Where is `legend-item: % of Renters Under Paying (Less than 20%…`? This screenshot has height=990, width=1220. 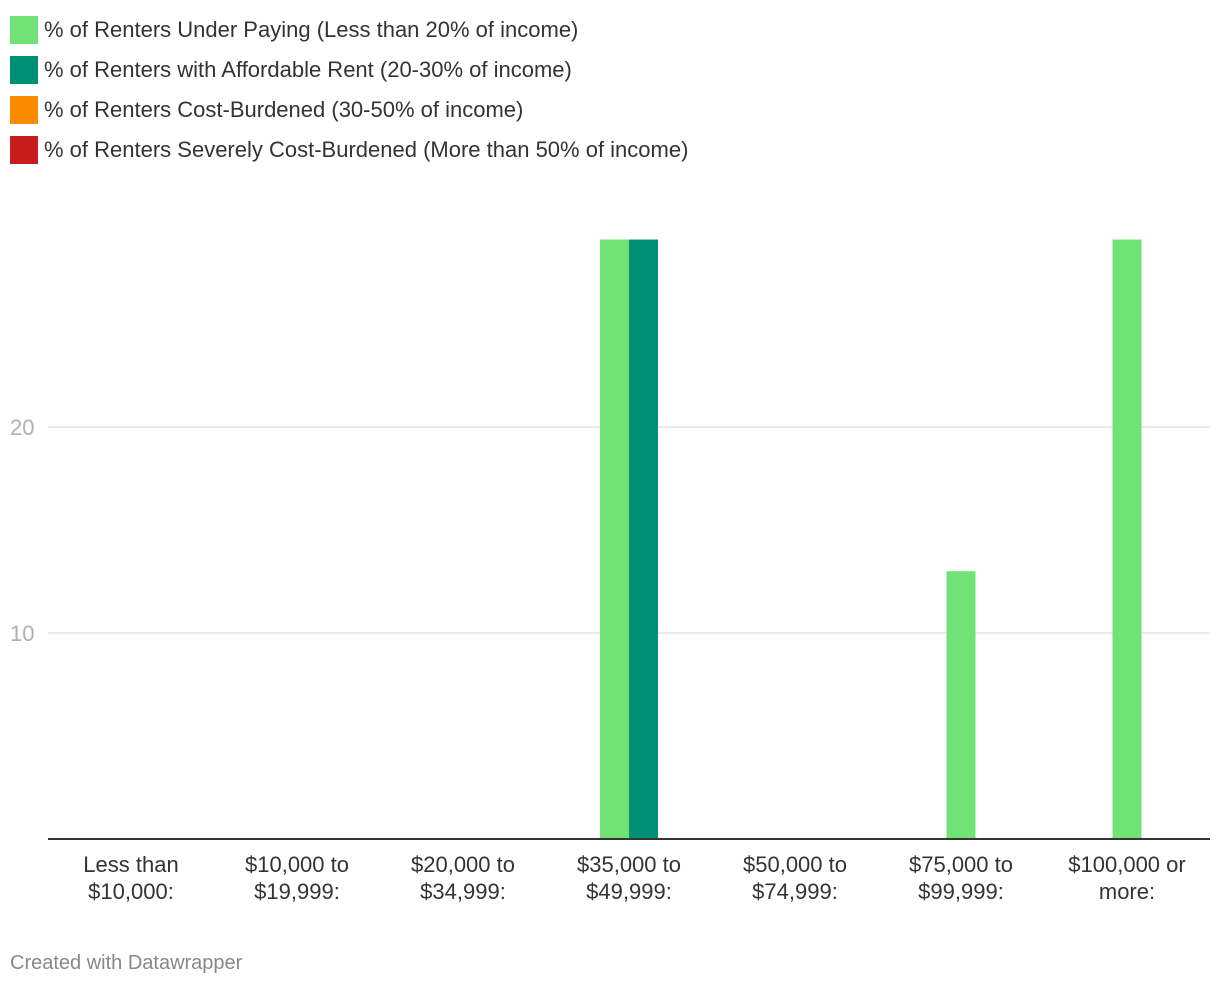 legend-item: % of Renters Under Paying (Less than 20%… is located at coordinates (349, 30).